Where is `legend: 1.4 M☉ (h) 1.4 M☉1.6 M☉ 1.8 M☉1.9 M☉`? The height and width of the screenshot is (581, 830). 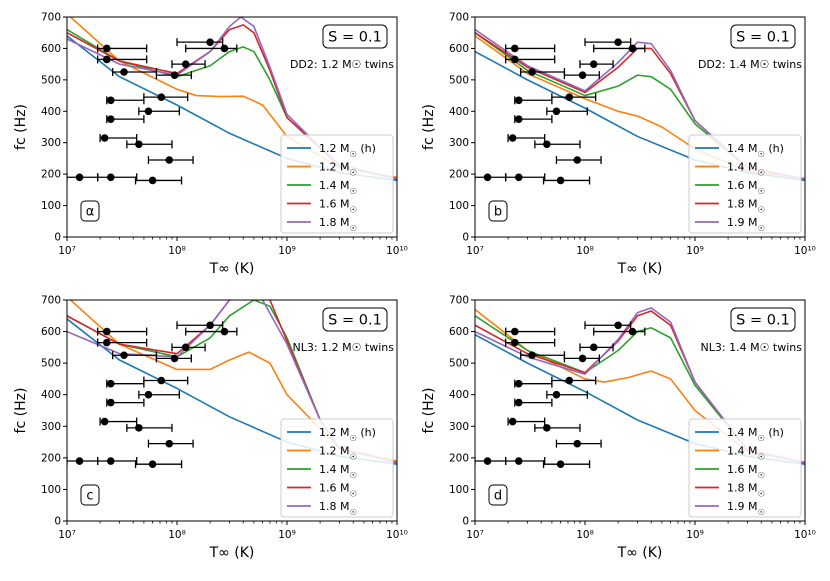
legend: 1.4 M☉ (h) 1.4 M☉1.6 M☉ 1.8 M☉1.9 M☉ is located at coordinates (745, 468).